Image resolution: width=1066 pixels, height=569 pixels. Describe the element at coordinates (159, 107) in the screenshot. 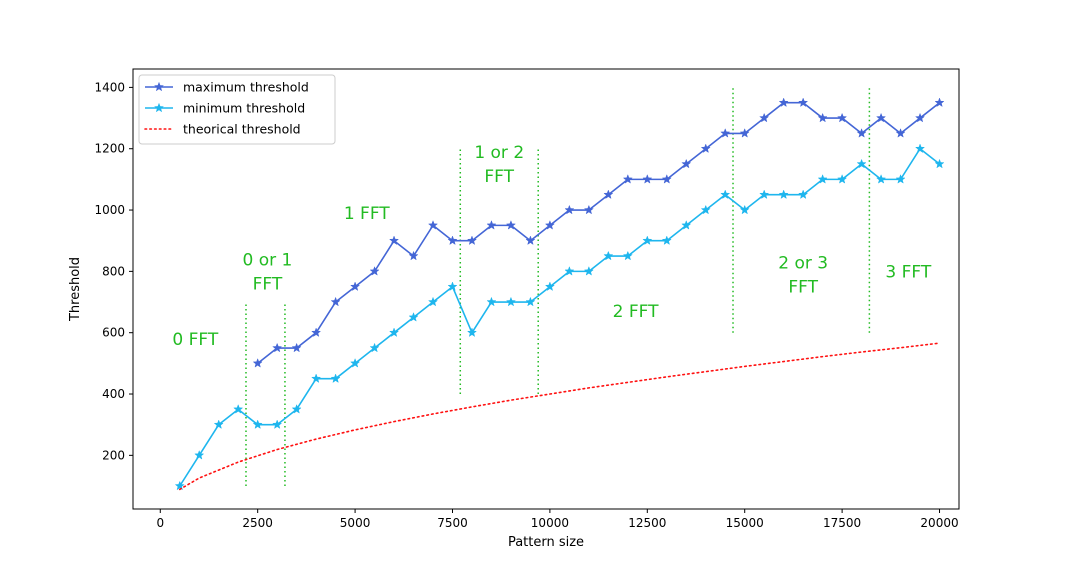

I see `legend-marker` at that location.